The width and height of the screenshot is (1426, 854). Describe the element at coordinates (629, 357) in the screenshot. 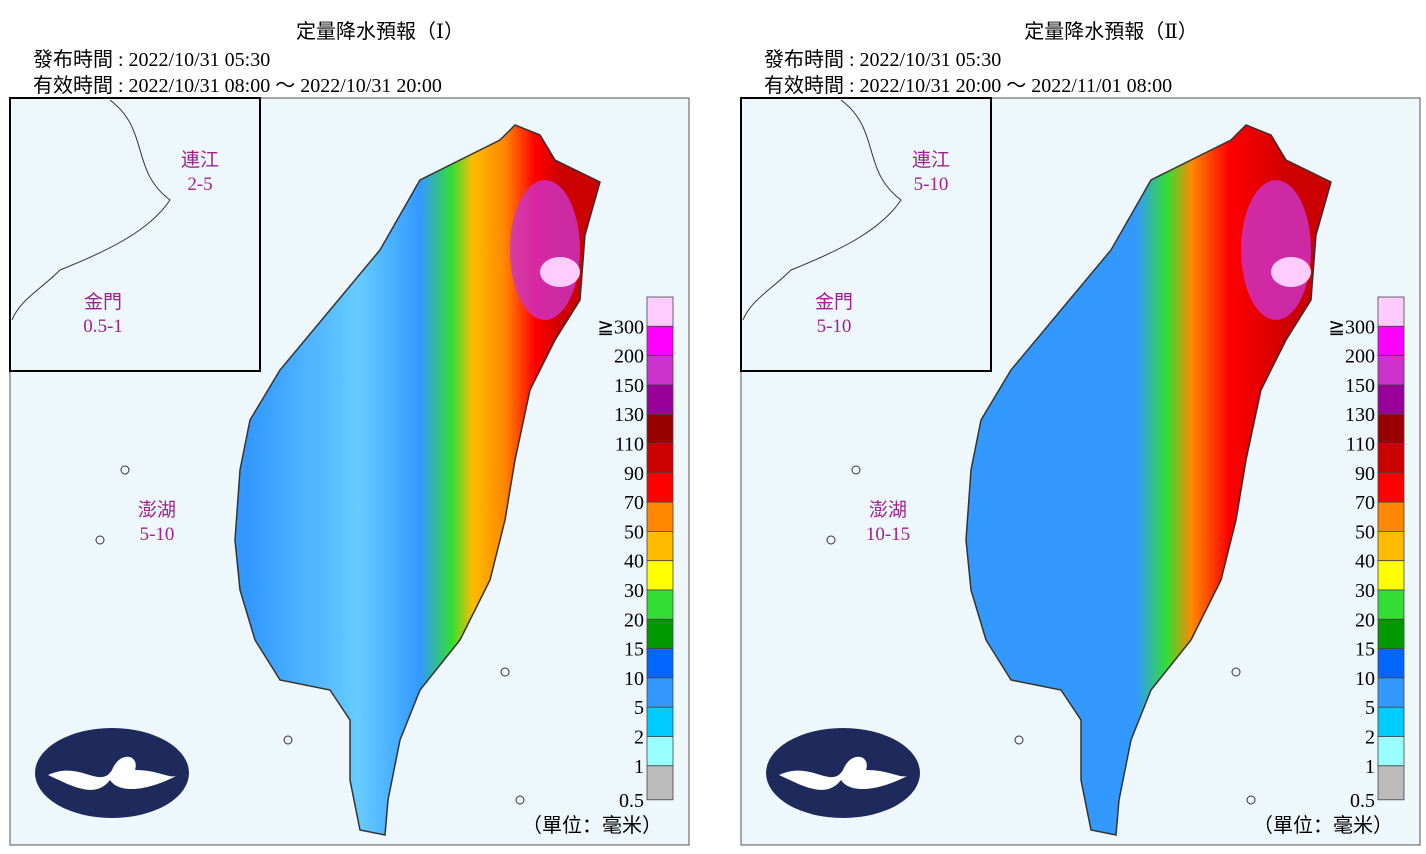

I see `legend-label: 200` at that location.